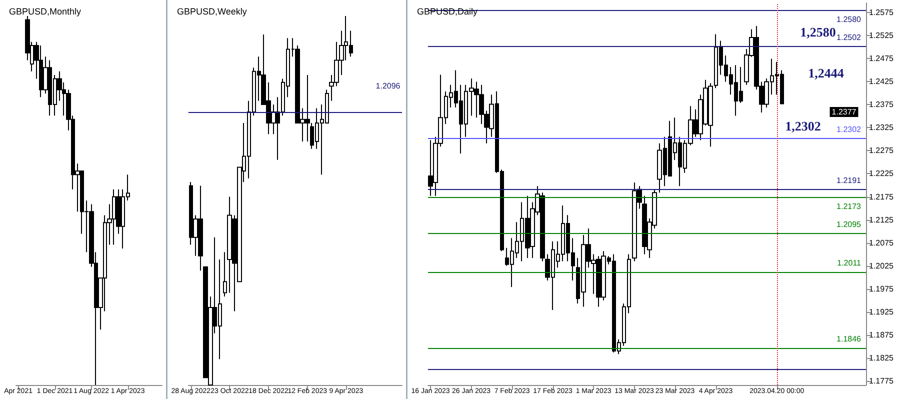  I want to click on ref-line-label: 1.2173, so click(849, 207).